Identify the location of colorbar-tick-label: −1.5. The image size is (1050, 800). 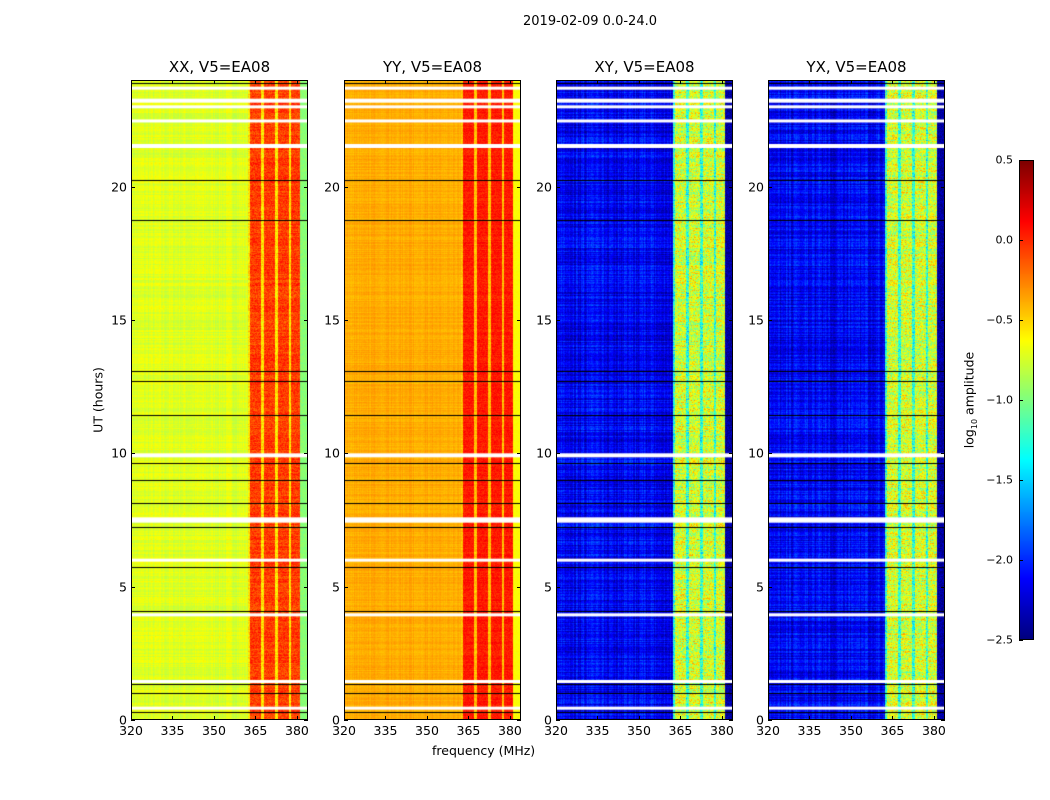
(999, 480).